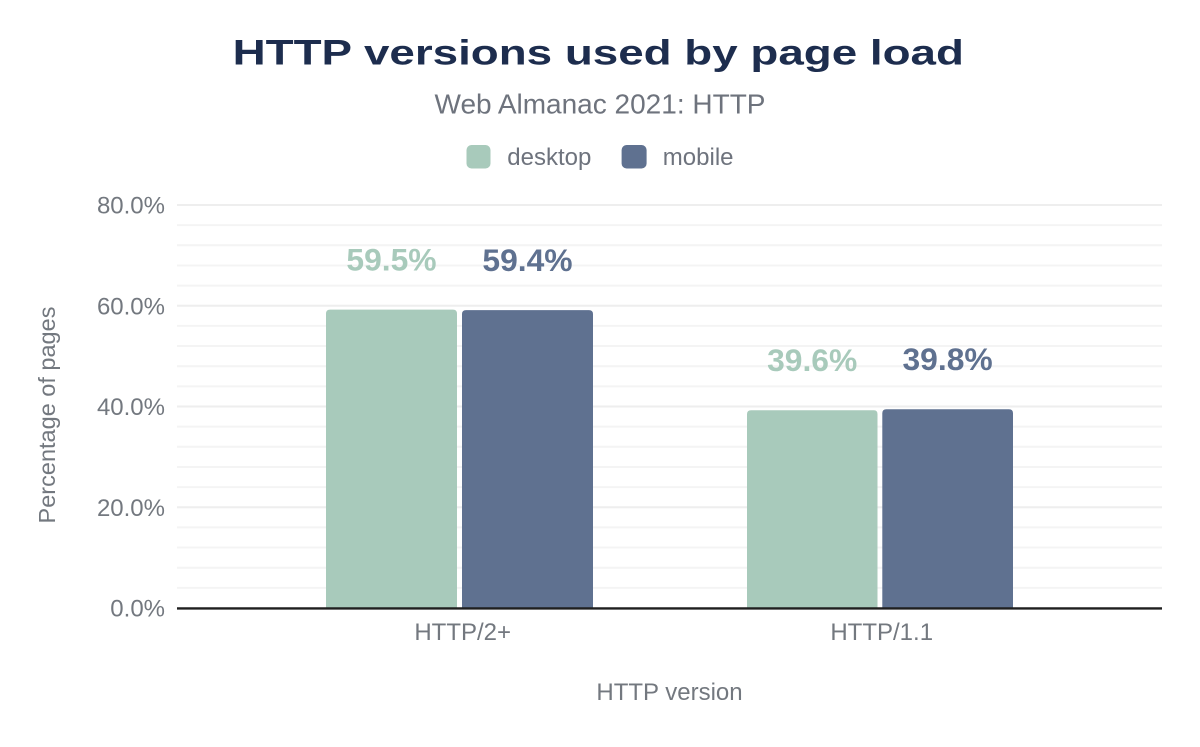 The width and height of the screenshot is (1200, 747). I want to click on svg-text: HTTP version, so click(669, 692).